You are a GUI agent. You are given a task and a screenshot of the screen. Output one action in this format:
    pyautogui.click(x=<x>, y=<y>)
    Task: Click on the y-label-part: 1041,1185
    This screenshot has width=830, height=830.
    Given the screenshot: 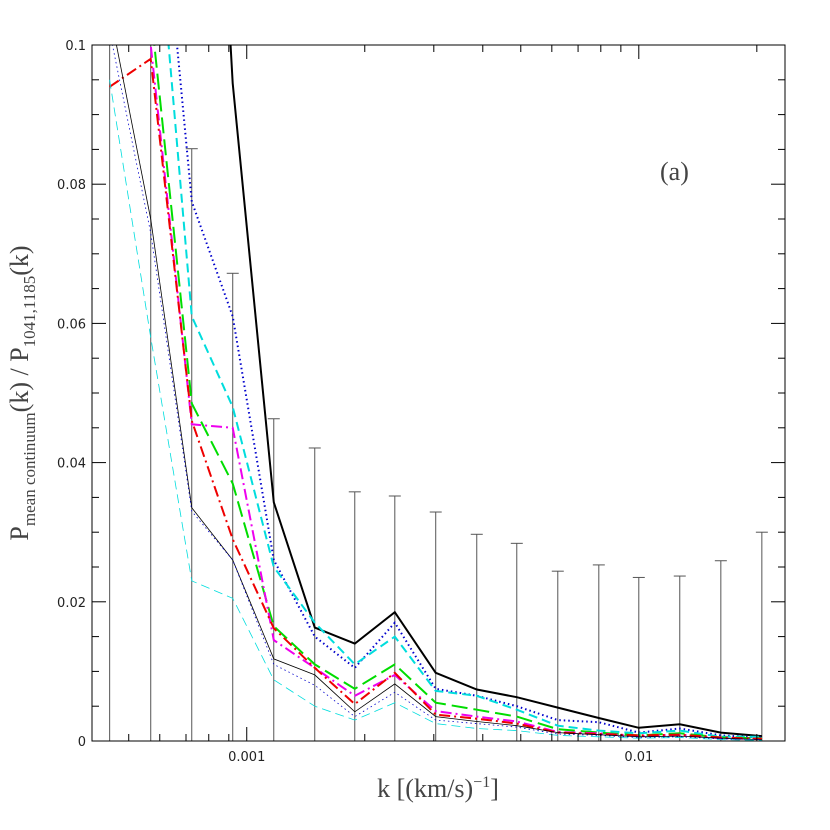 What is the action you would take?
    pyautogui.click(x=29, y=312)
    